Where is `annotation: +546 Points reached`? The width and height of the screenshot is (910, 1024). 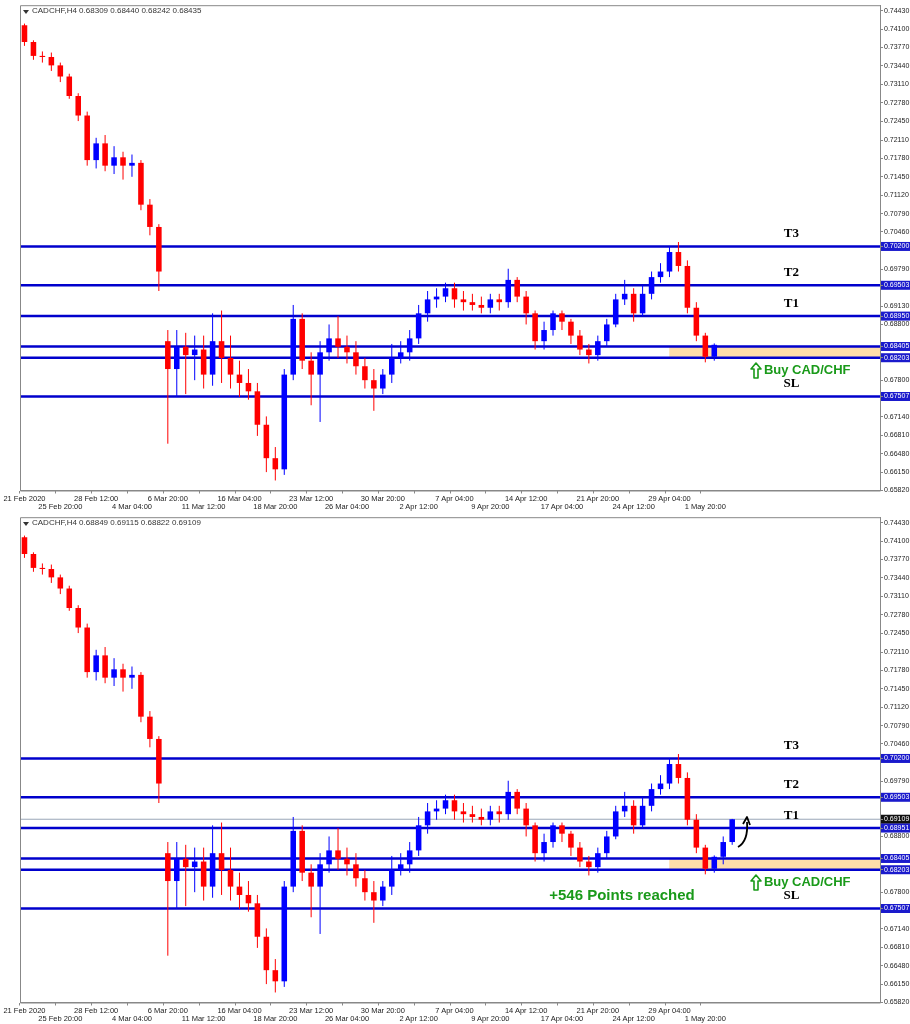 annotation: +546 Points reached is located at coordinates (622, 894).